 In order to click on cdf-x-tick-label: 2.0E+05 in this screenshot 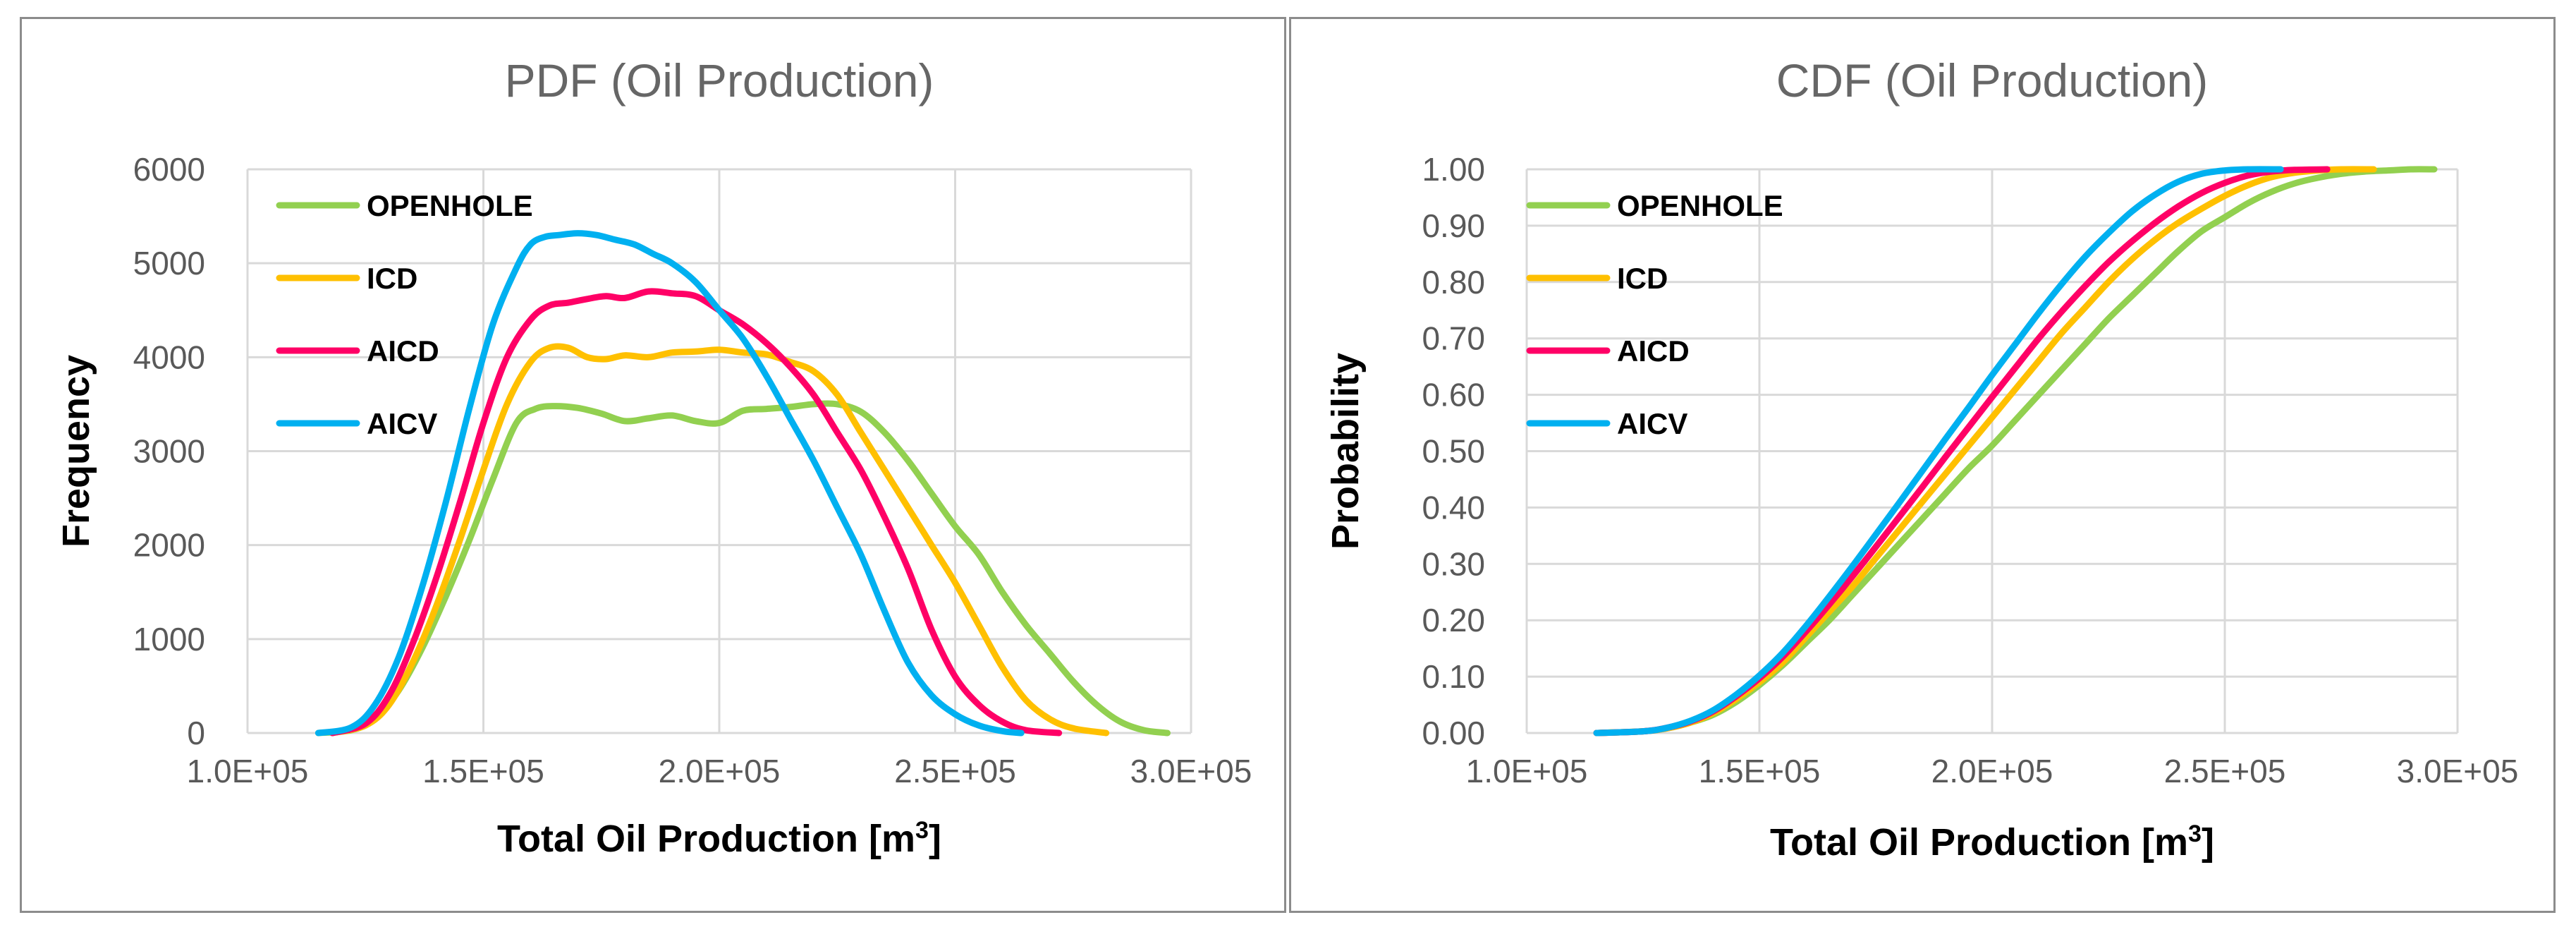, I will do `click(1992, 771)`.